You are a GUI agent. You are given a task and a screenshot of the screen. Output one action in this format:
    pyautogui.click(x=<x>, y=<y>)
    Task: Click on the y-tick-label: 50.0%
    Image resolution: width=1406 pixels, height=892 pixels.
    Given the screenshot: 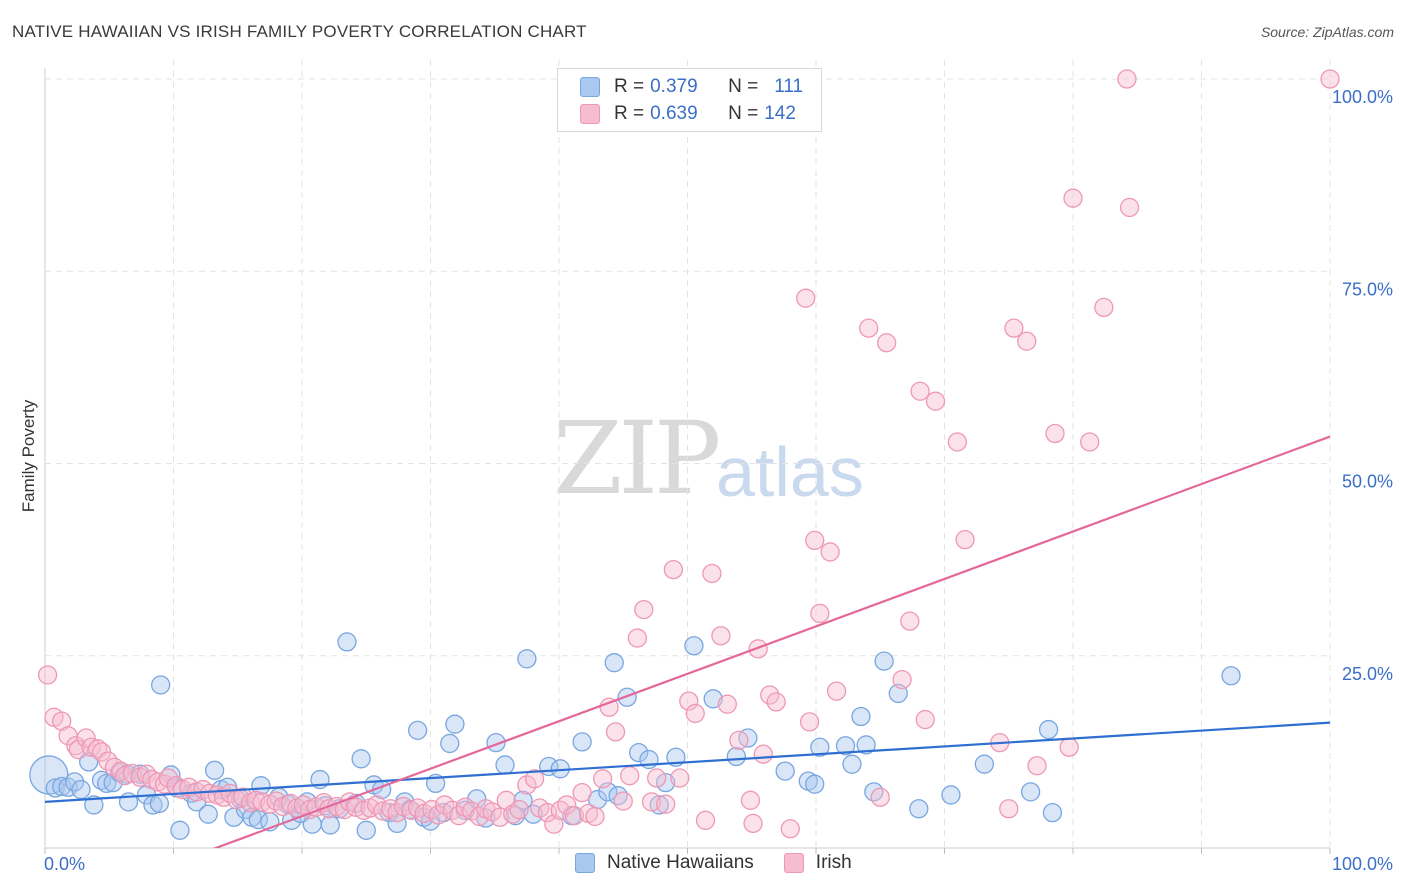 What is the action you would take?
    pyautogui.click(x=1367, y=482)
    